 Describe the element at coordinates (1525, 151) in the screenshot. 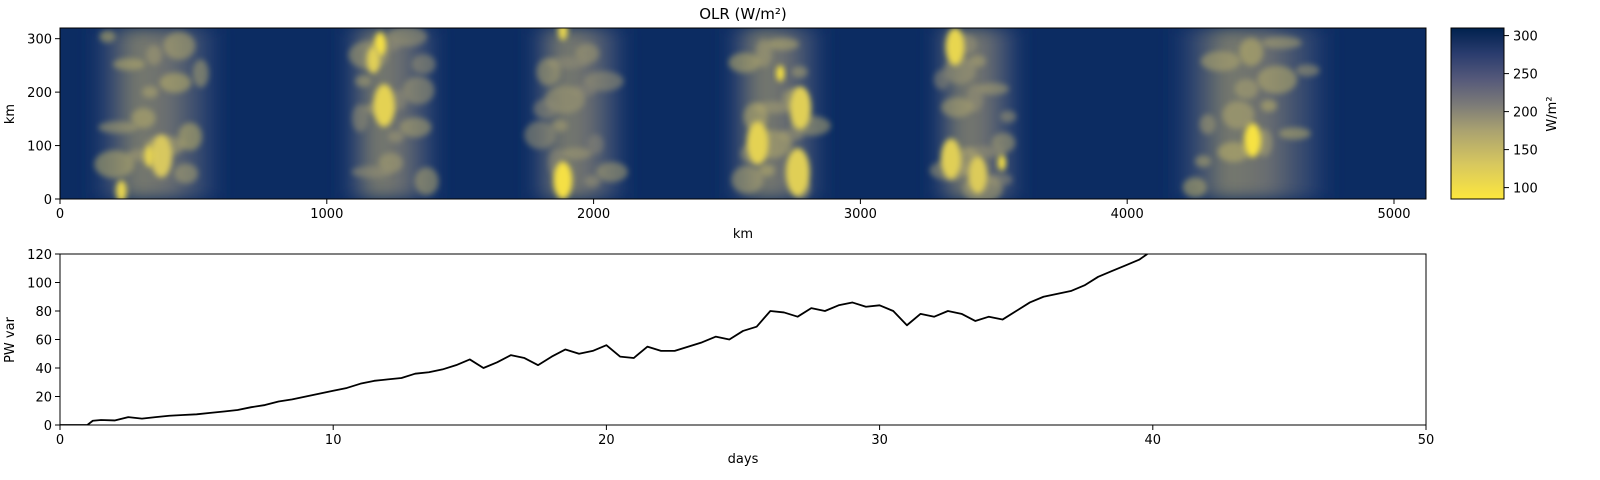

I see `colorbar-tick-label: 150` at that location.